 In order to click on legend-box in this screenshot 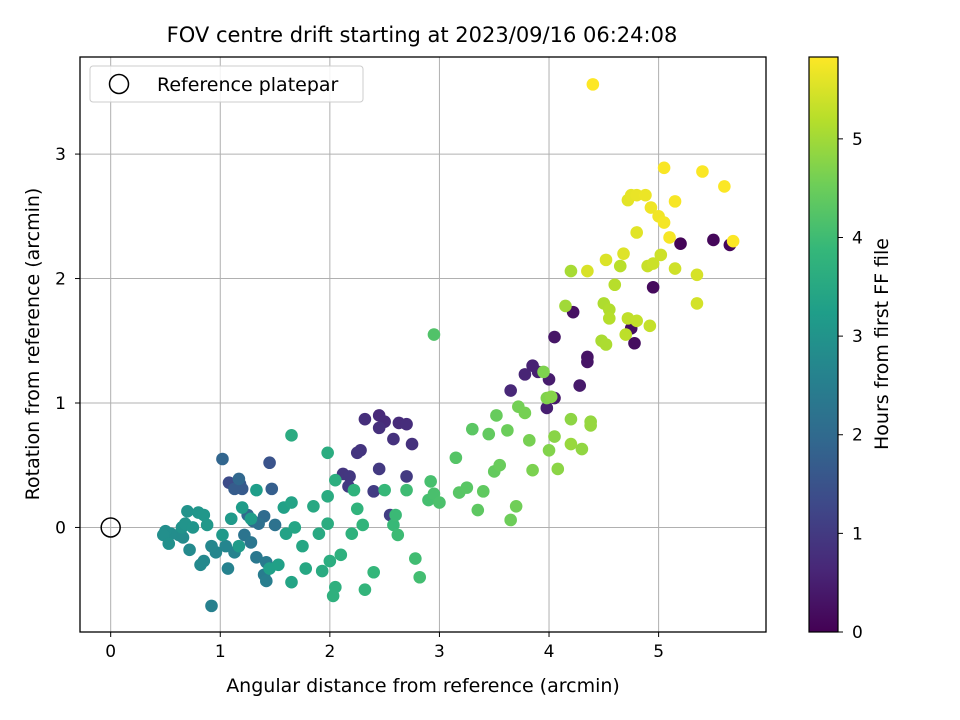, I will do `click(226, 84)`.